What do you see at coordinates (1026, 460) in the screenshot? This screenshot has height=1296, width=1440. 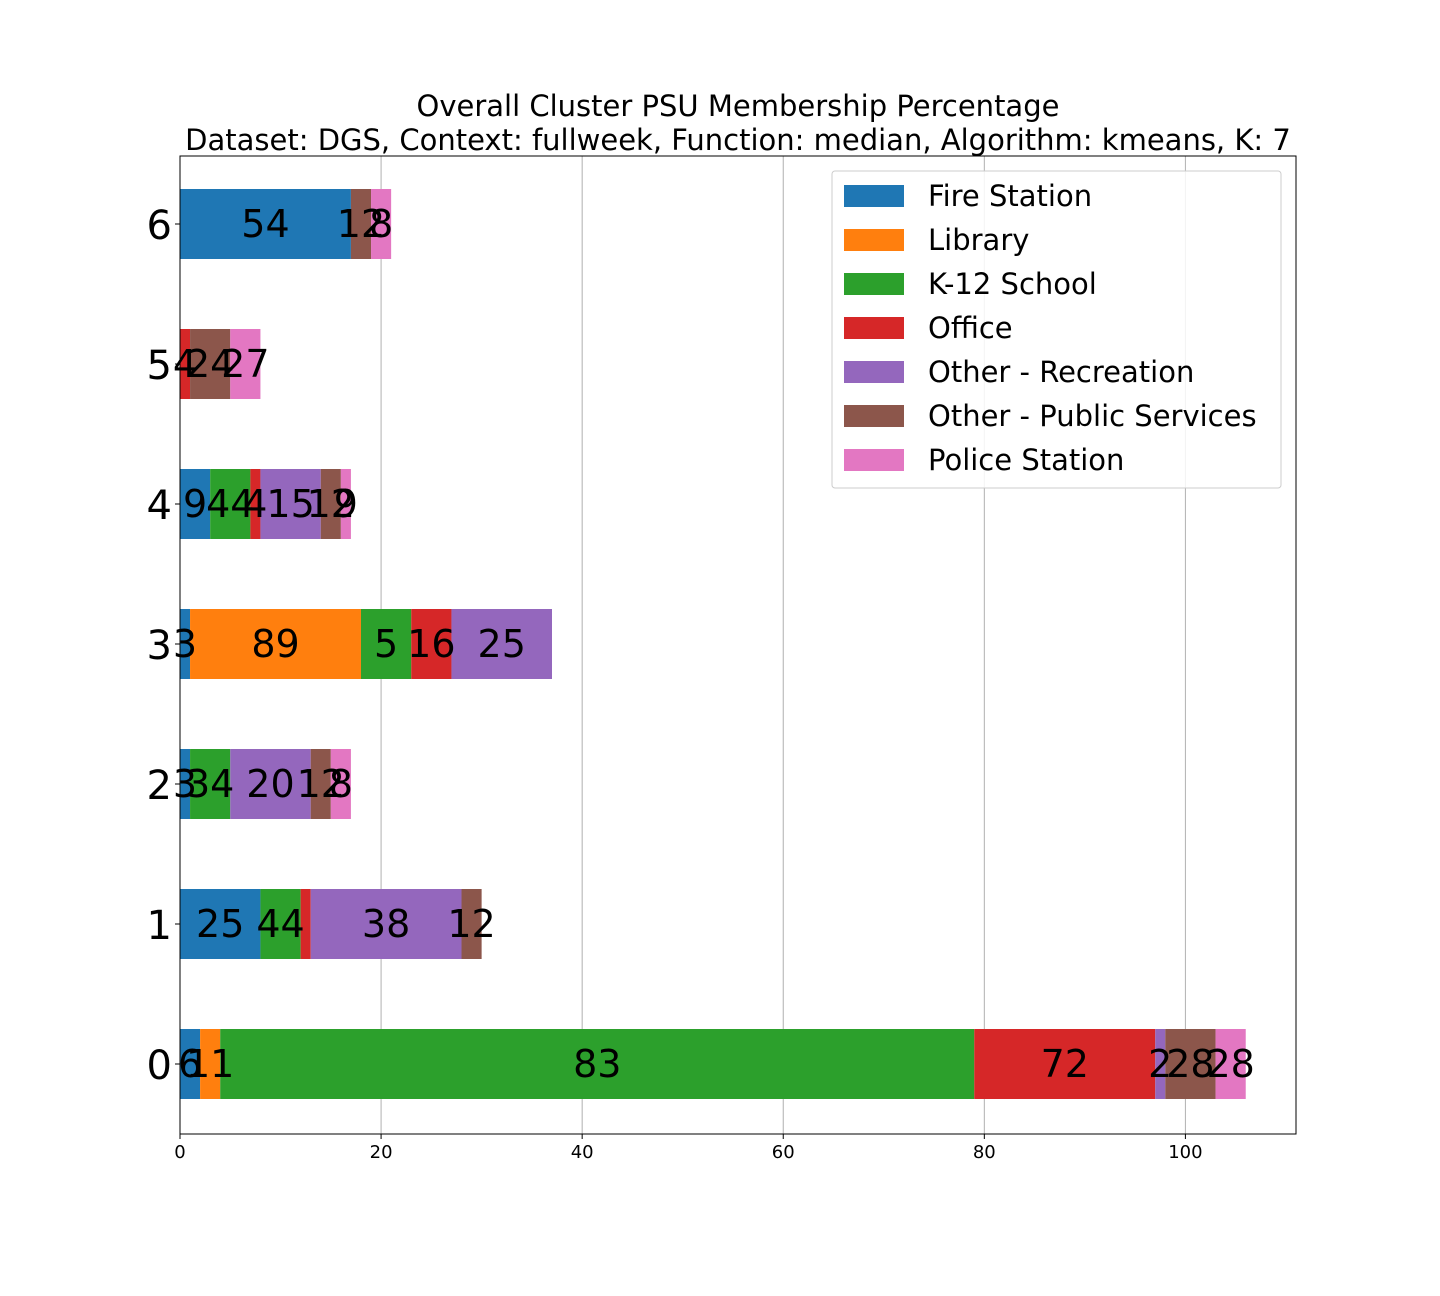 I see `legend-label: Police Station` at bounding box center [1026, 460].